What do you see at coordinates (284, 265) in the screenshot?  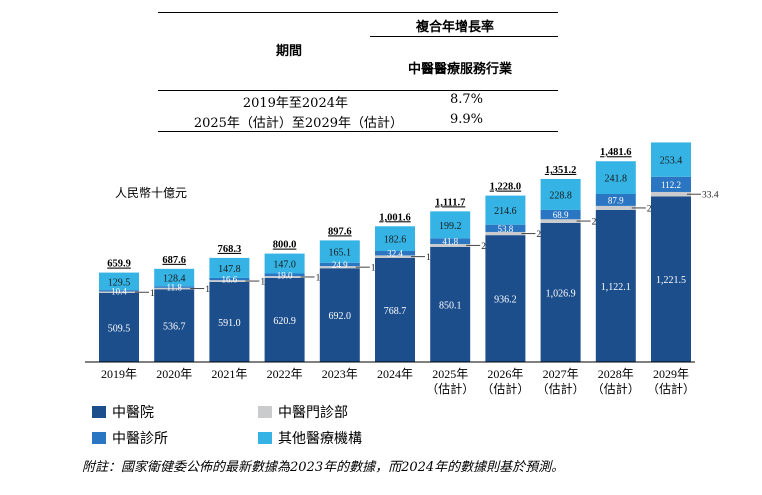 I see `data-label: 147.0` at bounding box center [284, 265].